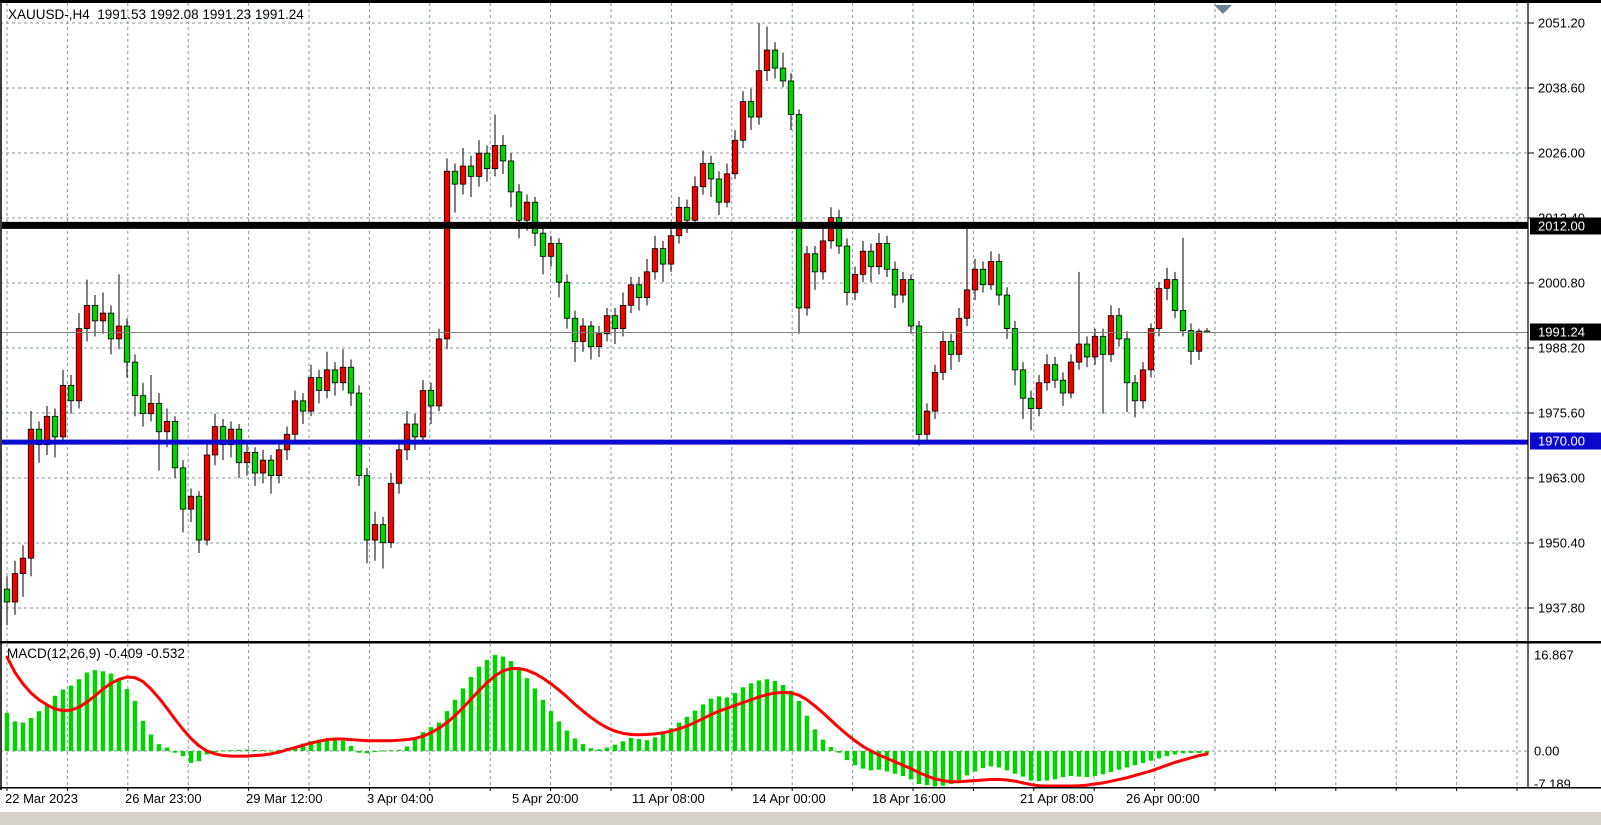 The width and height of the screenshot is (1601, 825). I want to click on pane-separator, so click(800, 642).